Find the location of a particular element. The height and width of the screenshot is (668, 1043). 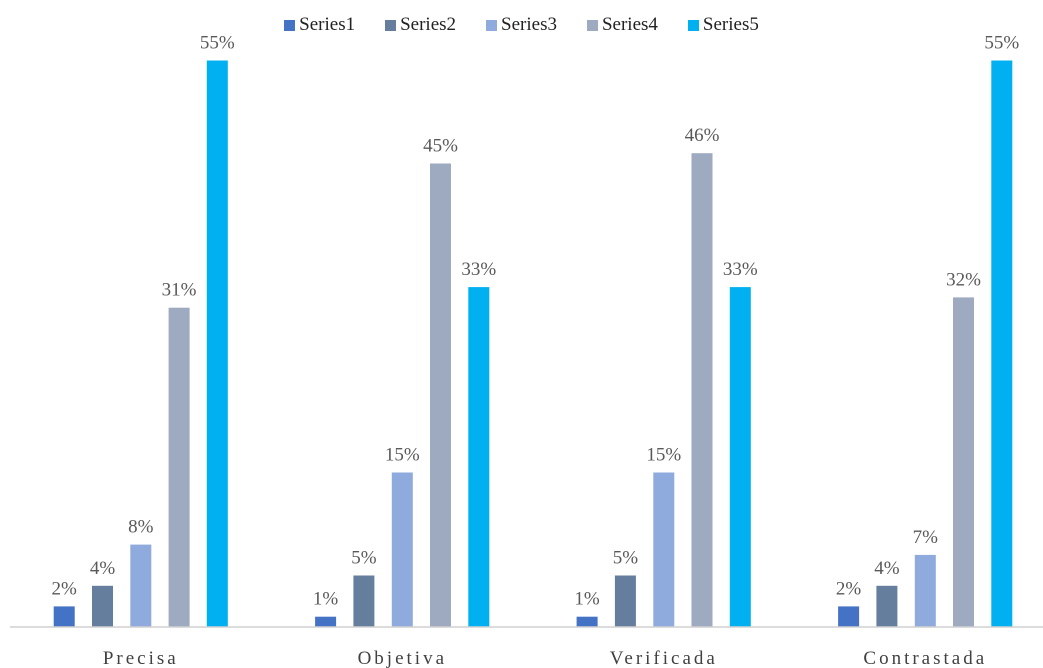

legend-item-4: Series4 is located at coordinates (622, 25).